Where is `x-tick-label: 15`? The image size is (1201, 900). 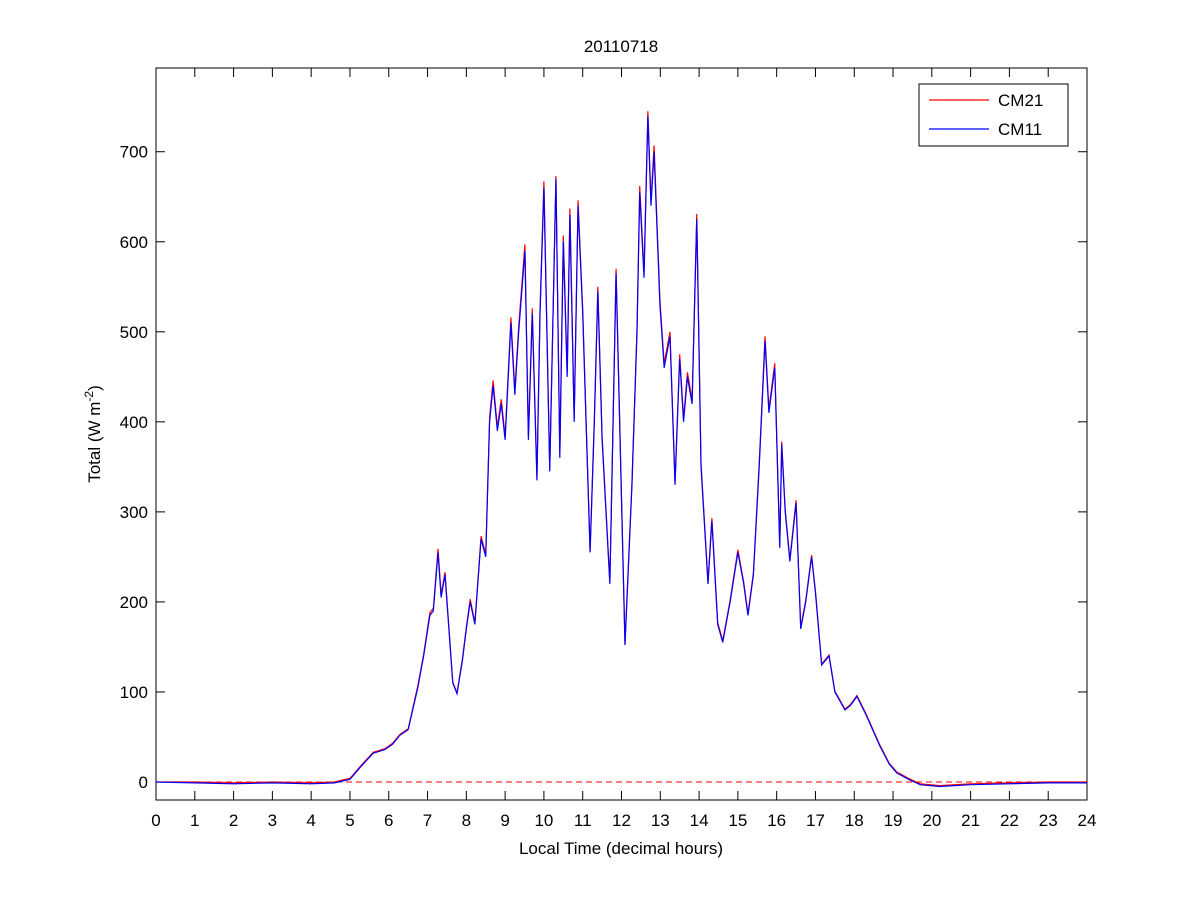
x-tick-label: 15 is located at coordinates (737, 820).